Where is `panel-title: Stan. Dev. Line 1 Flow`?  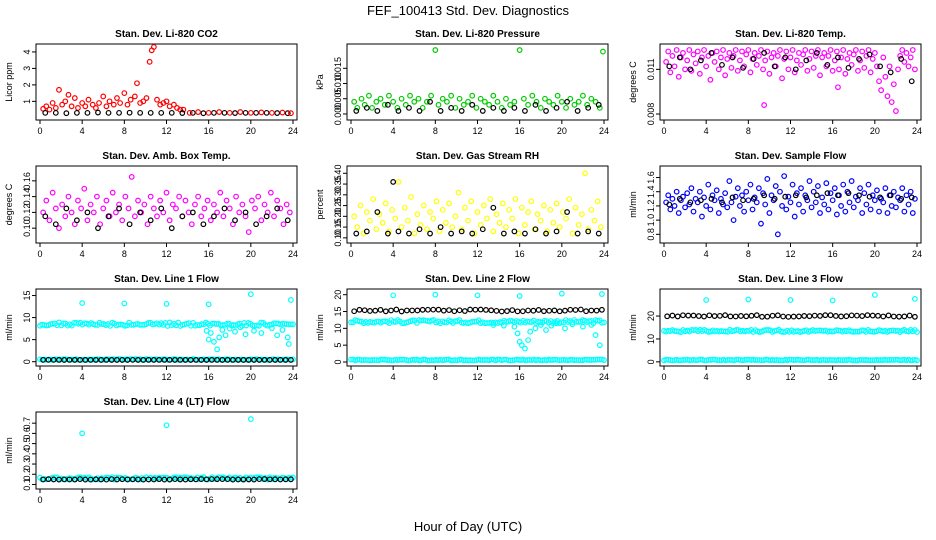
panel-title: Stan. Dev. Line 1 Flow is located at coordinates (166, 279).